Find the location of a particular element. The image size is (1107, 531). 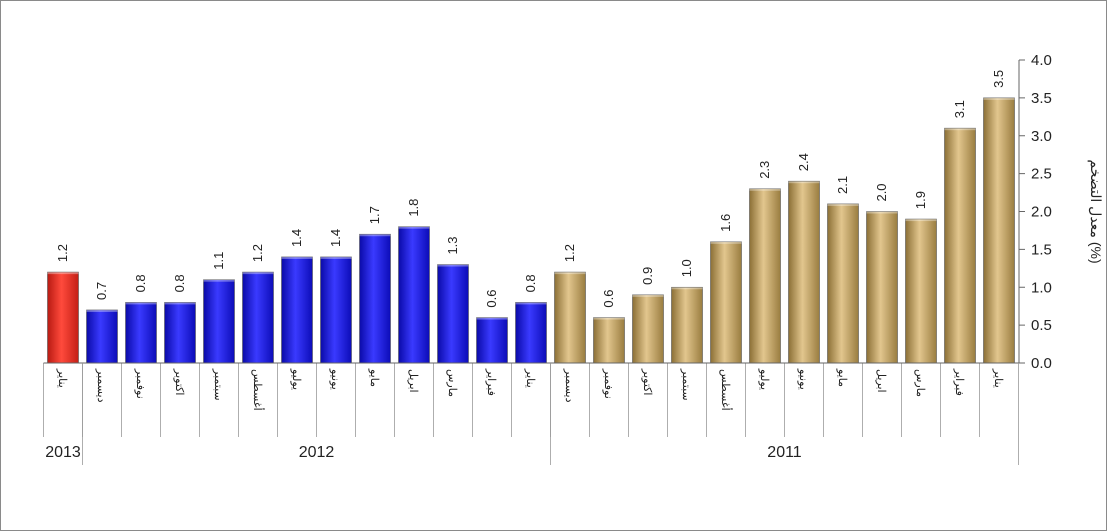

y-tick-label: 1.0 is located at coordinates (1041, 287).